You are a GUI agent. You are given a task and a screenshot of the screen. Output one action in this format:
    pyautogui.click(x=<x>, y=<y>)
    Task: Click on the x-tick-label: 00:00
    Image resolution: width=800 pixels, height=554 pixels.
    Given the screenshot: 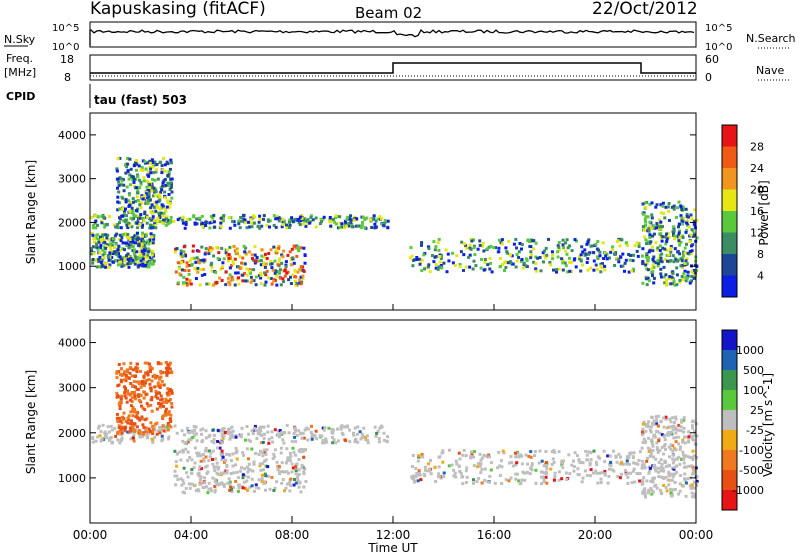 What is the action you would take?
    pyautogui.click(x=696, y=535)
    